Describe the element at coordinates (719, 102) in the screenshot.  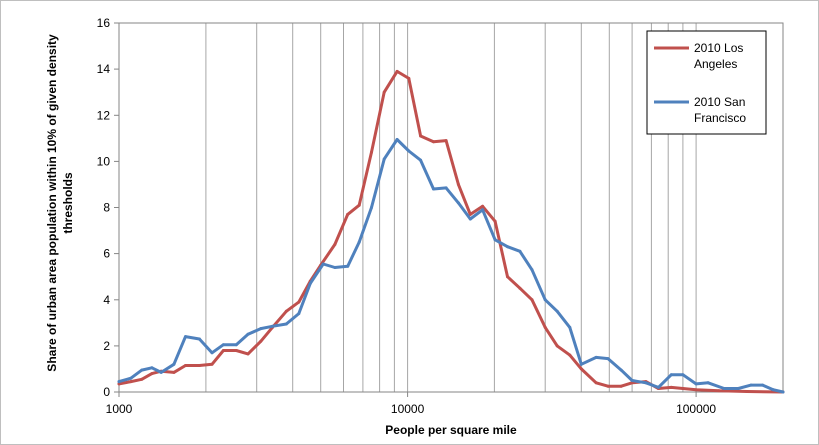
I see `legend-label-san-francisco-line-1: 2010 San` at that location.